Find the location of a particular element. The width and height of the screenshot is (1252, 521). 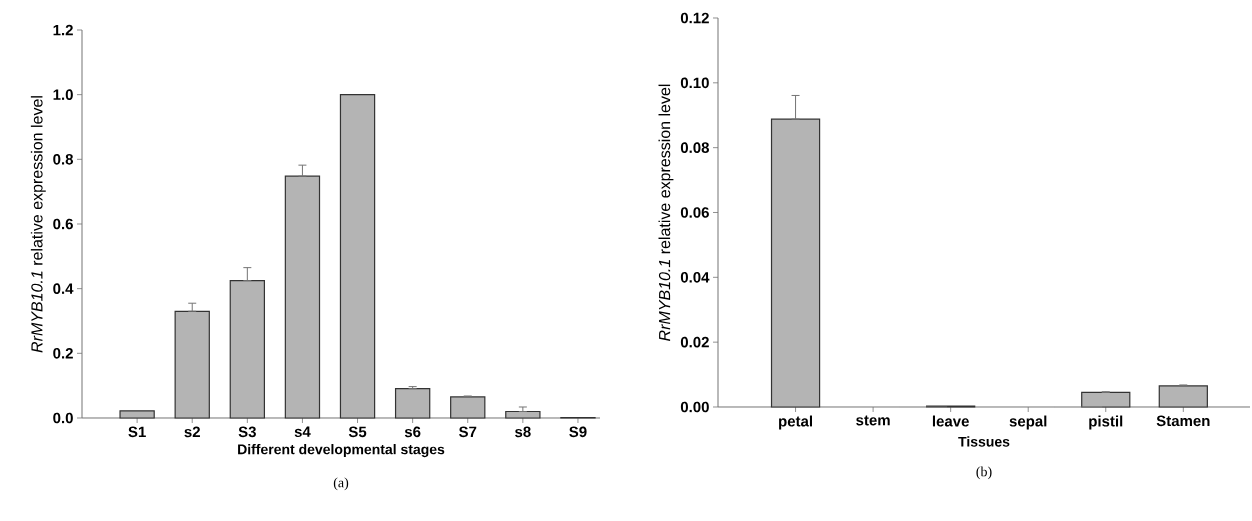

x-tick-label: Stamen is located at coordinates (1183, 421).